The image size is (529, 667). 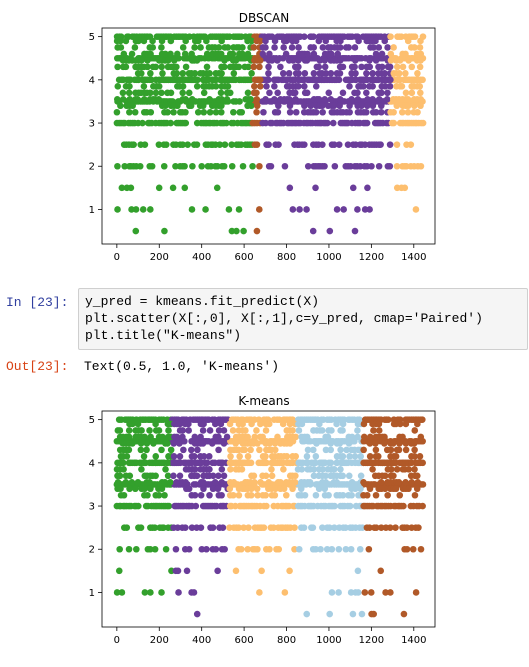 What do you see at coordinates (95, 124) in the screenshot?
I see `dbscan-y-ticks: 1 2 3 4 5` at bounding box center [95, 124].